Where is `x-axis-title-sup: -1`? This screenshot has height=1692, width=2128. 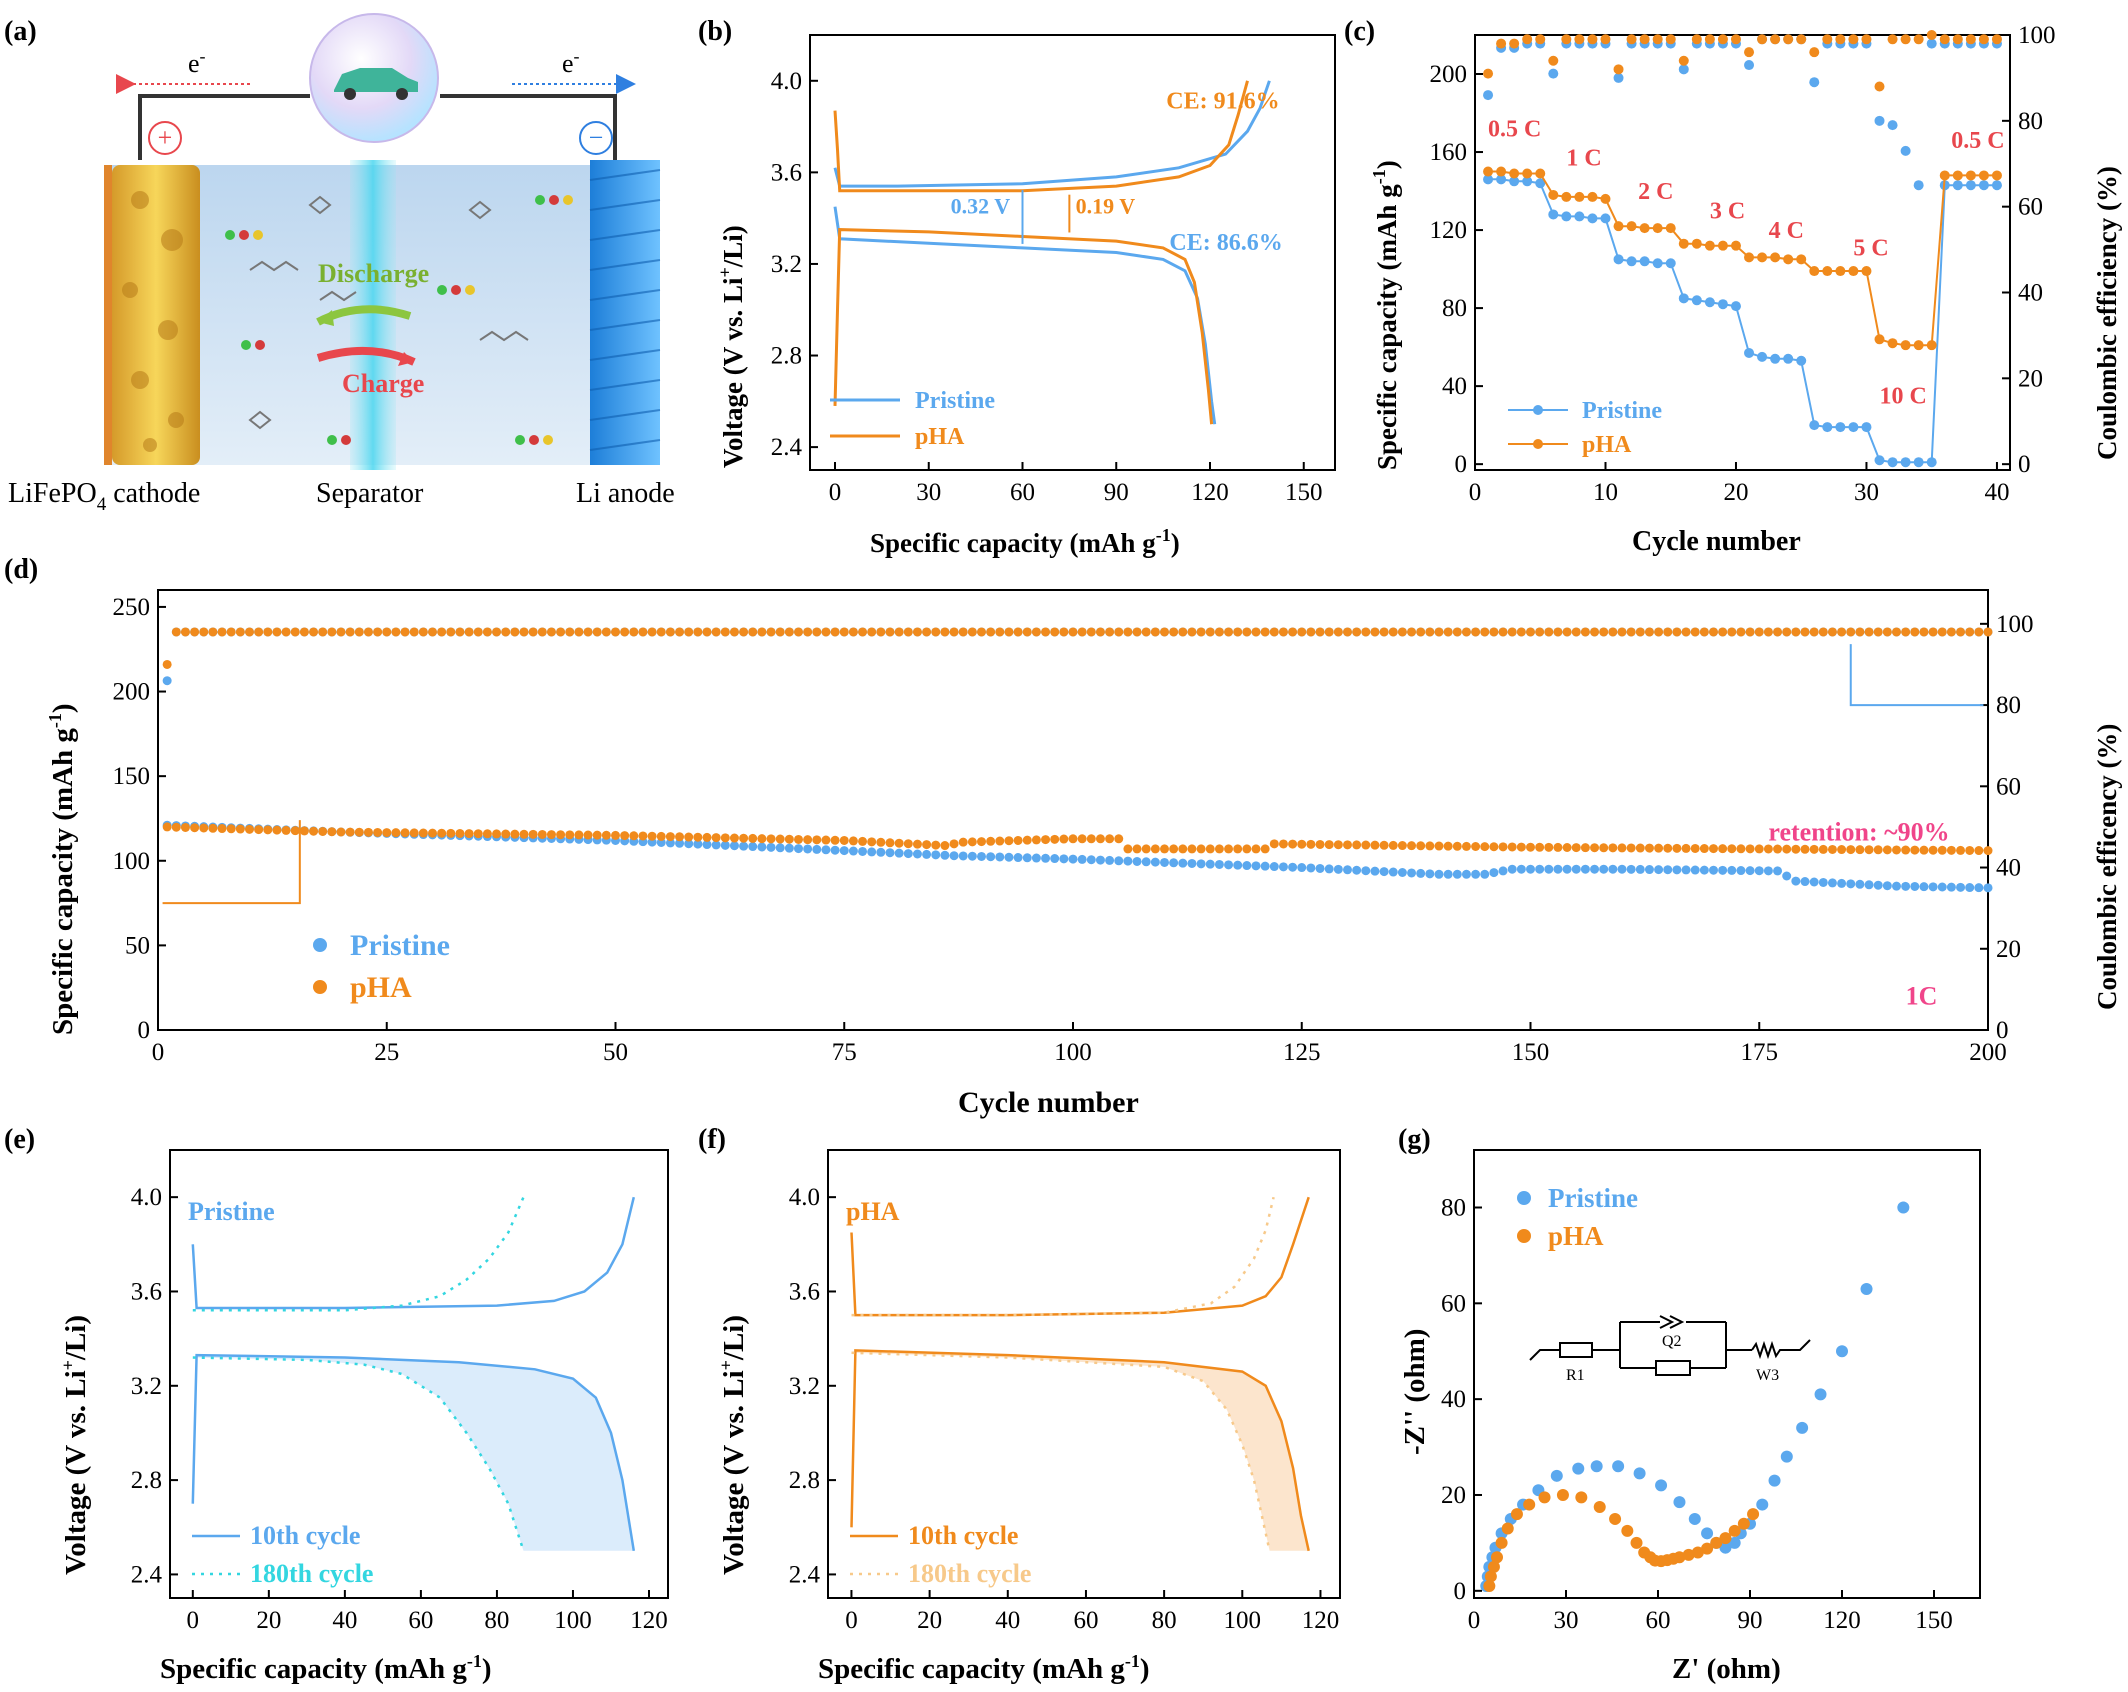
x-axis-title-sup: -1 is located at coordinates (1163, 535).